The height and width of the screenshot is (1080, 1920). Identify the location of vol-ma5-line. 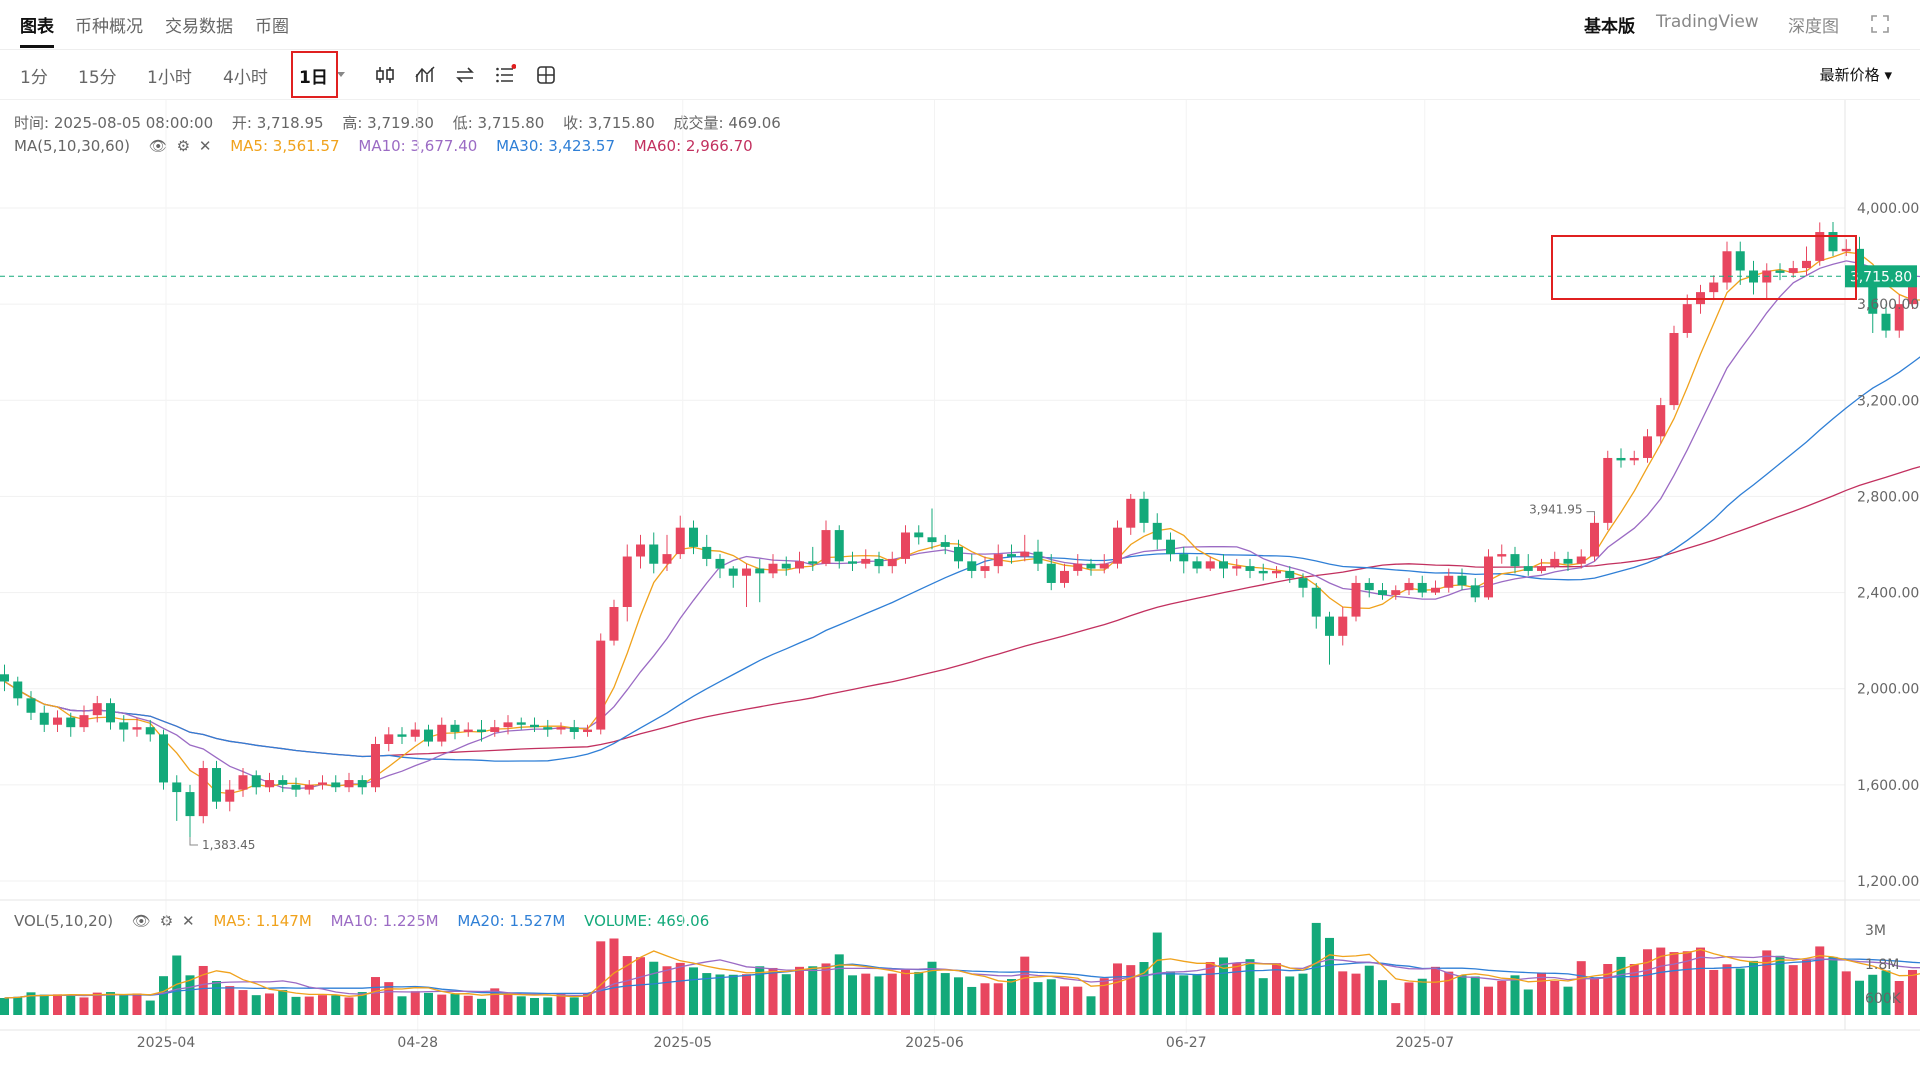
(962, 973).